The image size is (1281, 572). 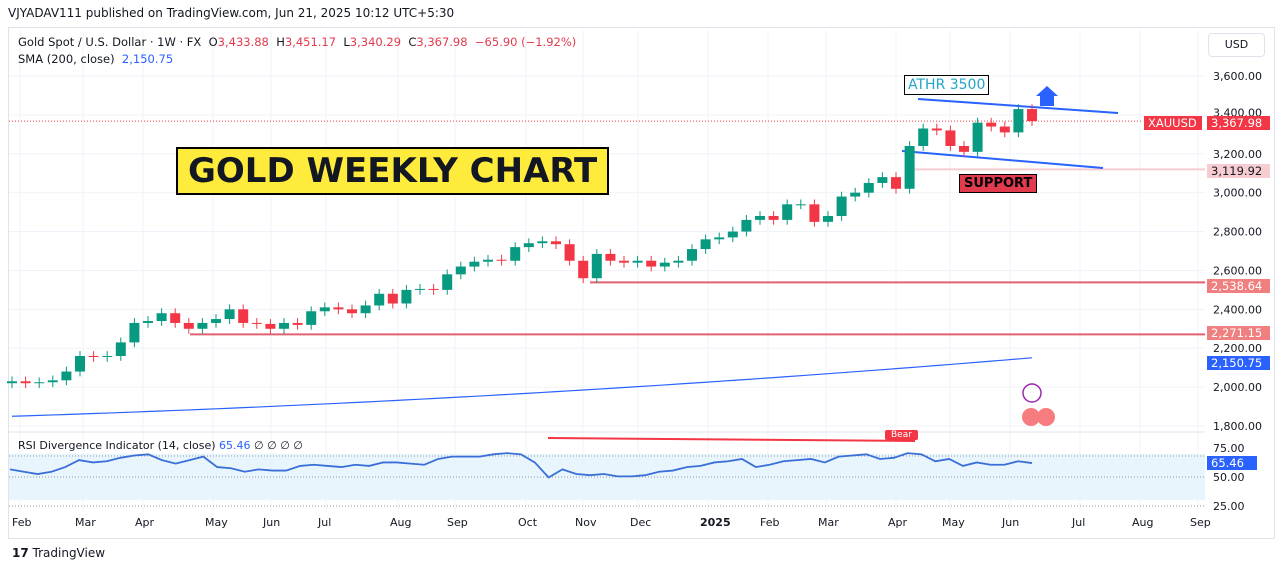 I want to click on y-tick-label: 1,800.00, so click(x=1237, y=426).